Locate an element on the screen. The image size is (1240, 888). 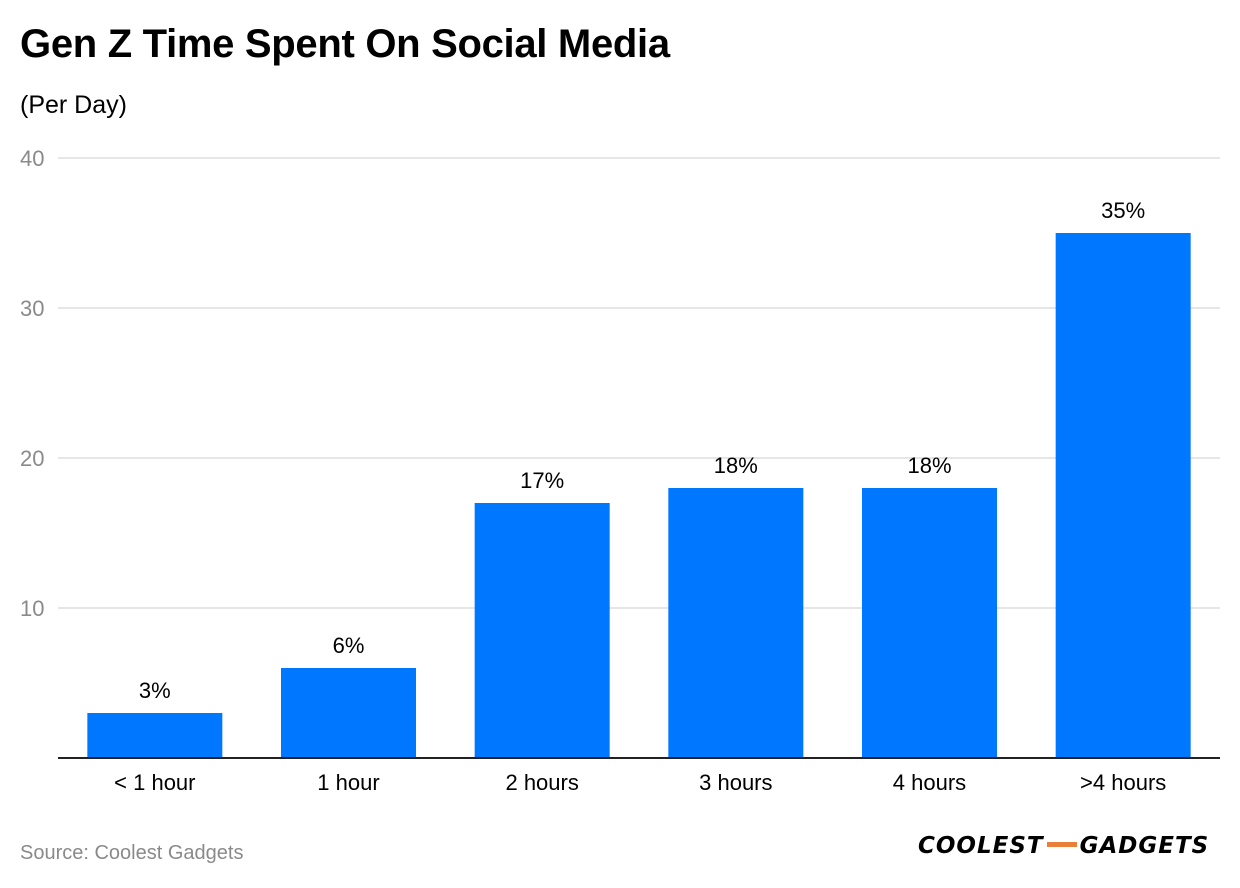
x-tick-label: 2 hours is located at coordinates (541, 782).